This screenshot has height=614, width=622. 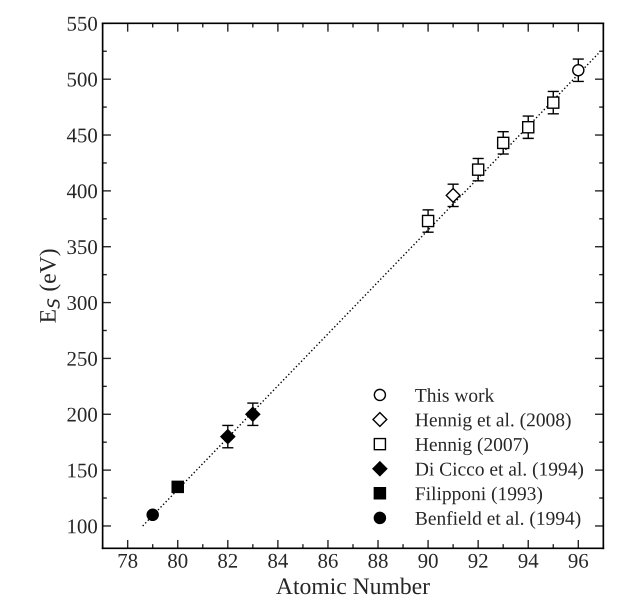 I want to click on legend-label: Filipponi (1993), so click(x=478, y=495).